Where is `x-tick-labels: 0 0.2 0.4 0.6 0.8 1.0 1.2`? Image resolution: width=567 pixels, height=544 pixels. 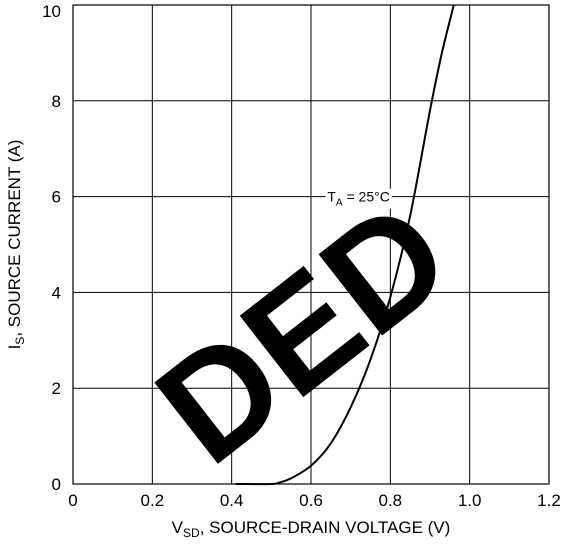
x-tick-labels: 0 0.2 0.4 0.6 0.8 1.0 1.2 is located at coordinates (314, 500).